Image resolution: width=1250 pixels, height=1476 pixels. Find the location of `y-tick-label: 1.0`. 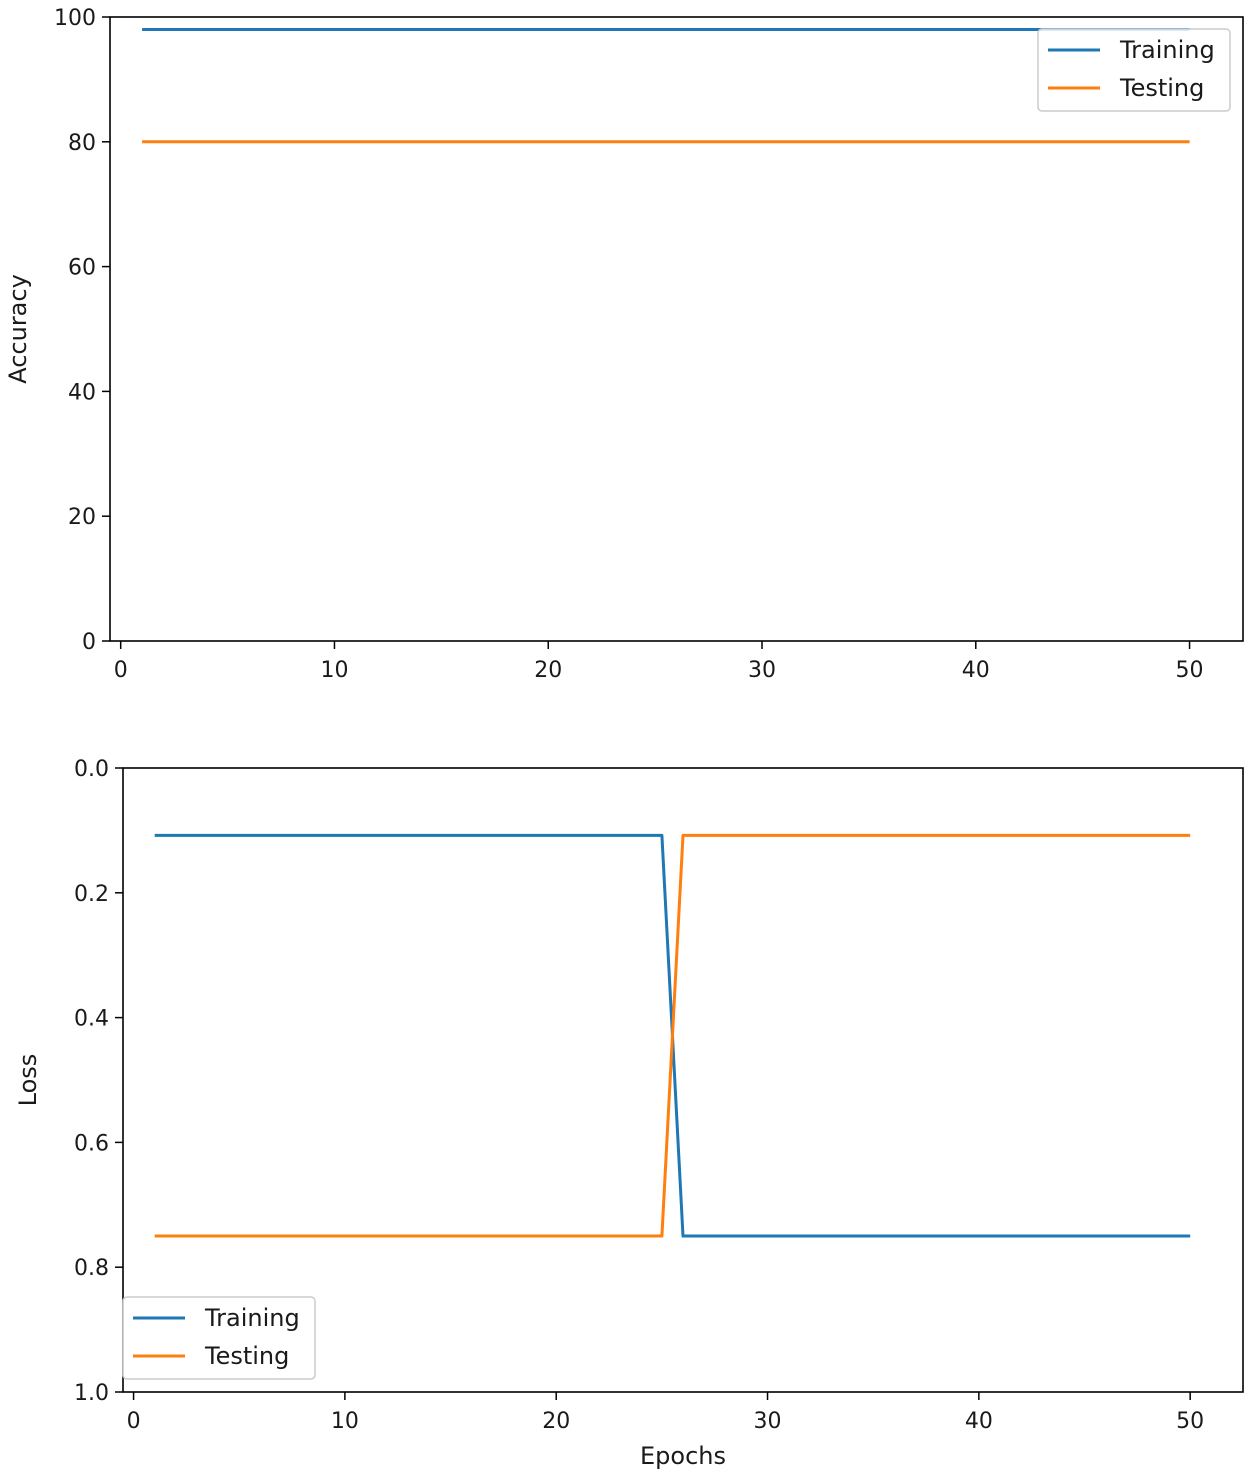

y-tick-label: 1.0 is located at coordinates (91, 1393).